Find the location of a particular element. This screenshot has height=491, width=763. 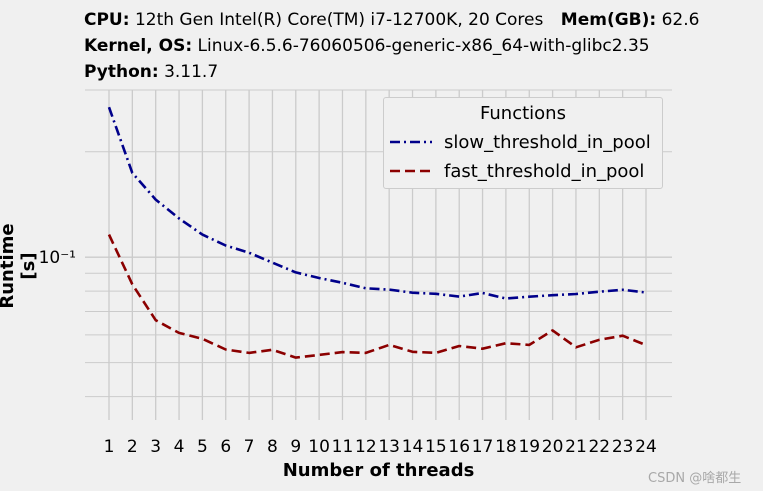

x-tick-label: 2 is located at coordinates (132, 447).